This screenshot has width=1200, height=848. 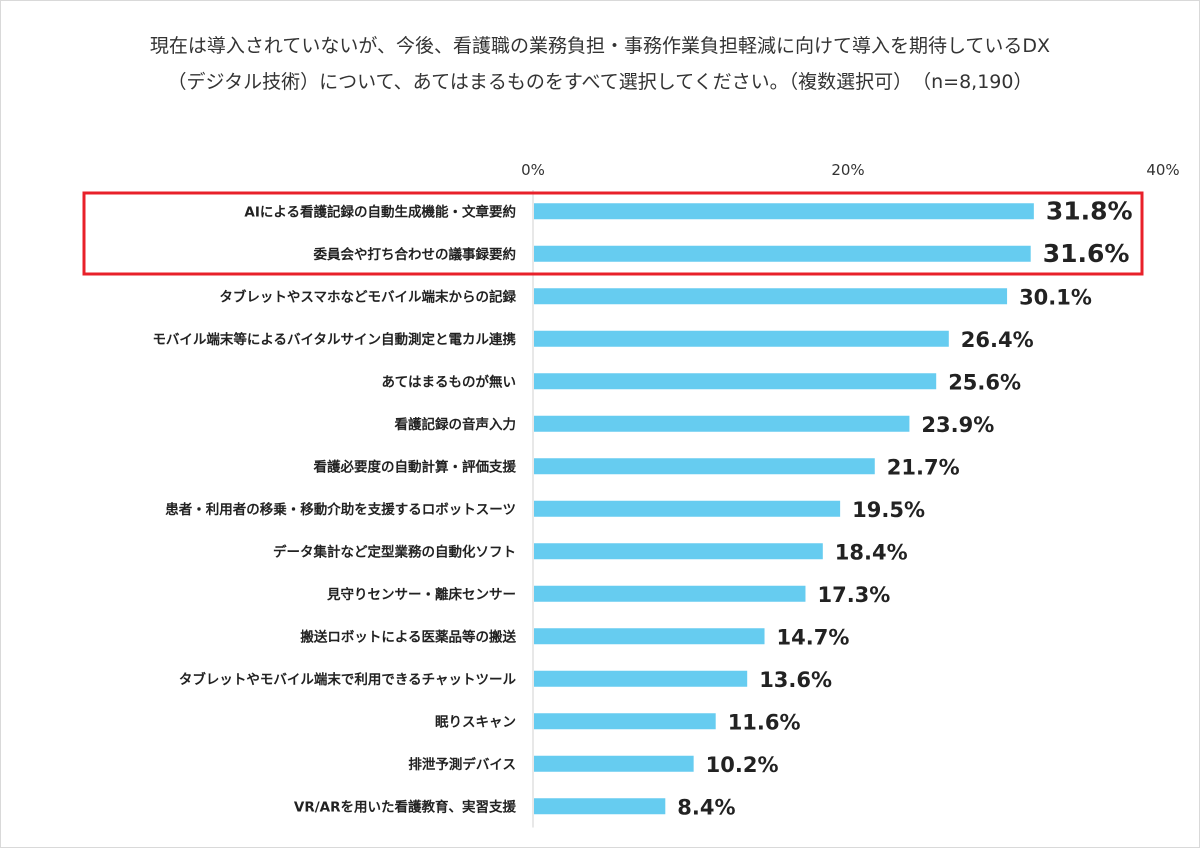 I want to click on value-label: 26.4%, so click(x=997, y=340).